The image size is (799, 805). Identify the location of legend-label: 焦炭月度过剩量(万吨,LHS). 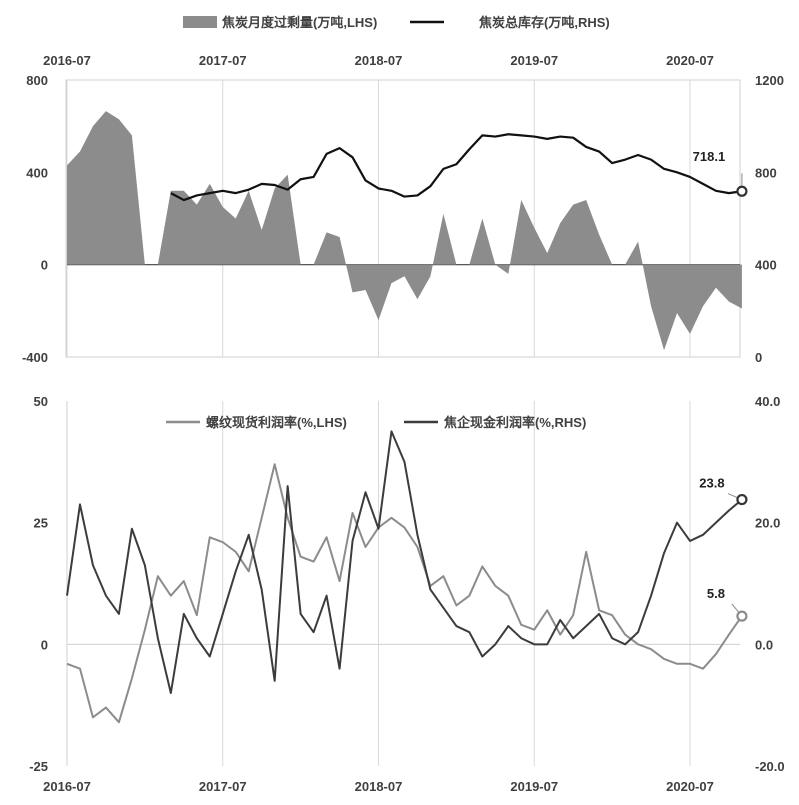
(299, 22).